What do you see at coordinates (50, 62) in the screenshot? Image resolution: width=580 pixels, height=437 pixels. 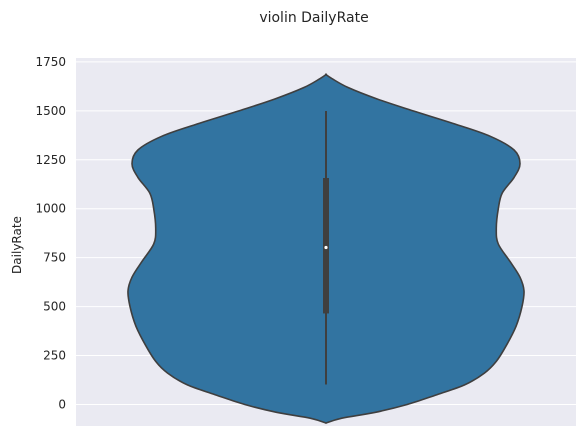 I see `y-tick-label: 1750` at bounding box center [50, 62].